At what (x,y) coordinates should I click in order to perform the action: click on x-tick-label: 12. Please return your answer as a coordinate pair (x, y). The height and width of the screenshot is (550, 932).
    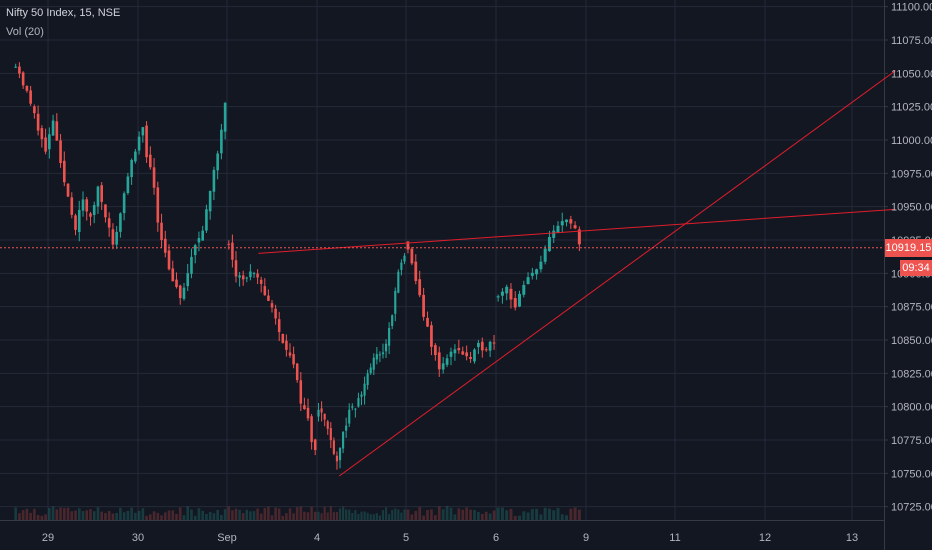
    Looking at the image, I should click on (765, 538).